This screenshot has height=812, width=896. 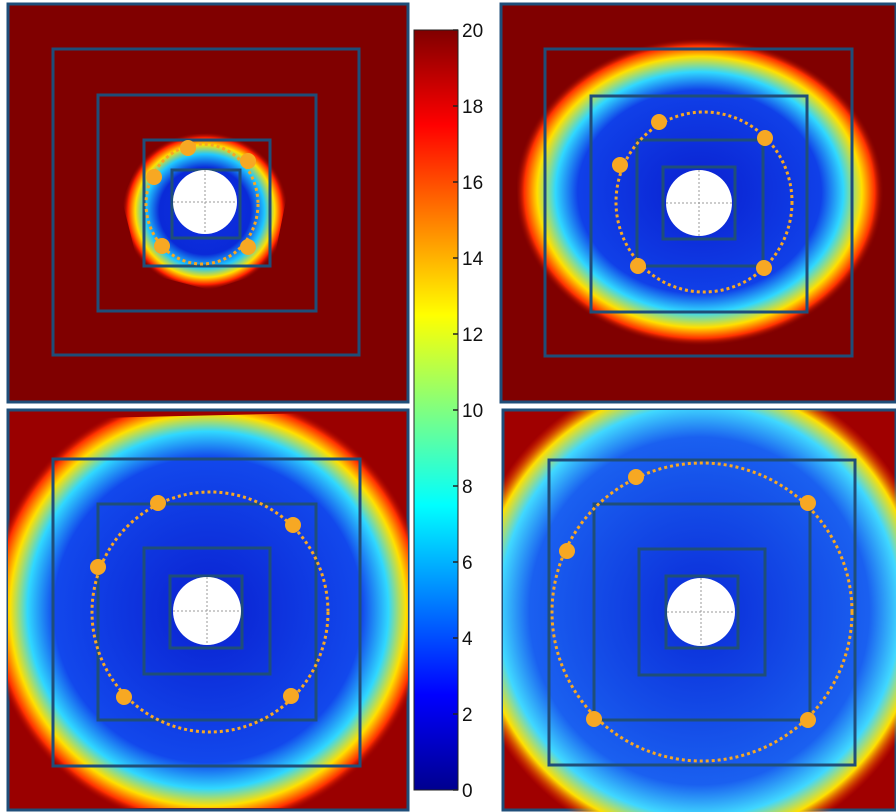 I want to click on colorbar-tick-label: 10, so click(x=472, y=411).